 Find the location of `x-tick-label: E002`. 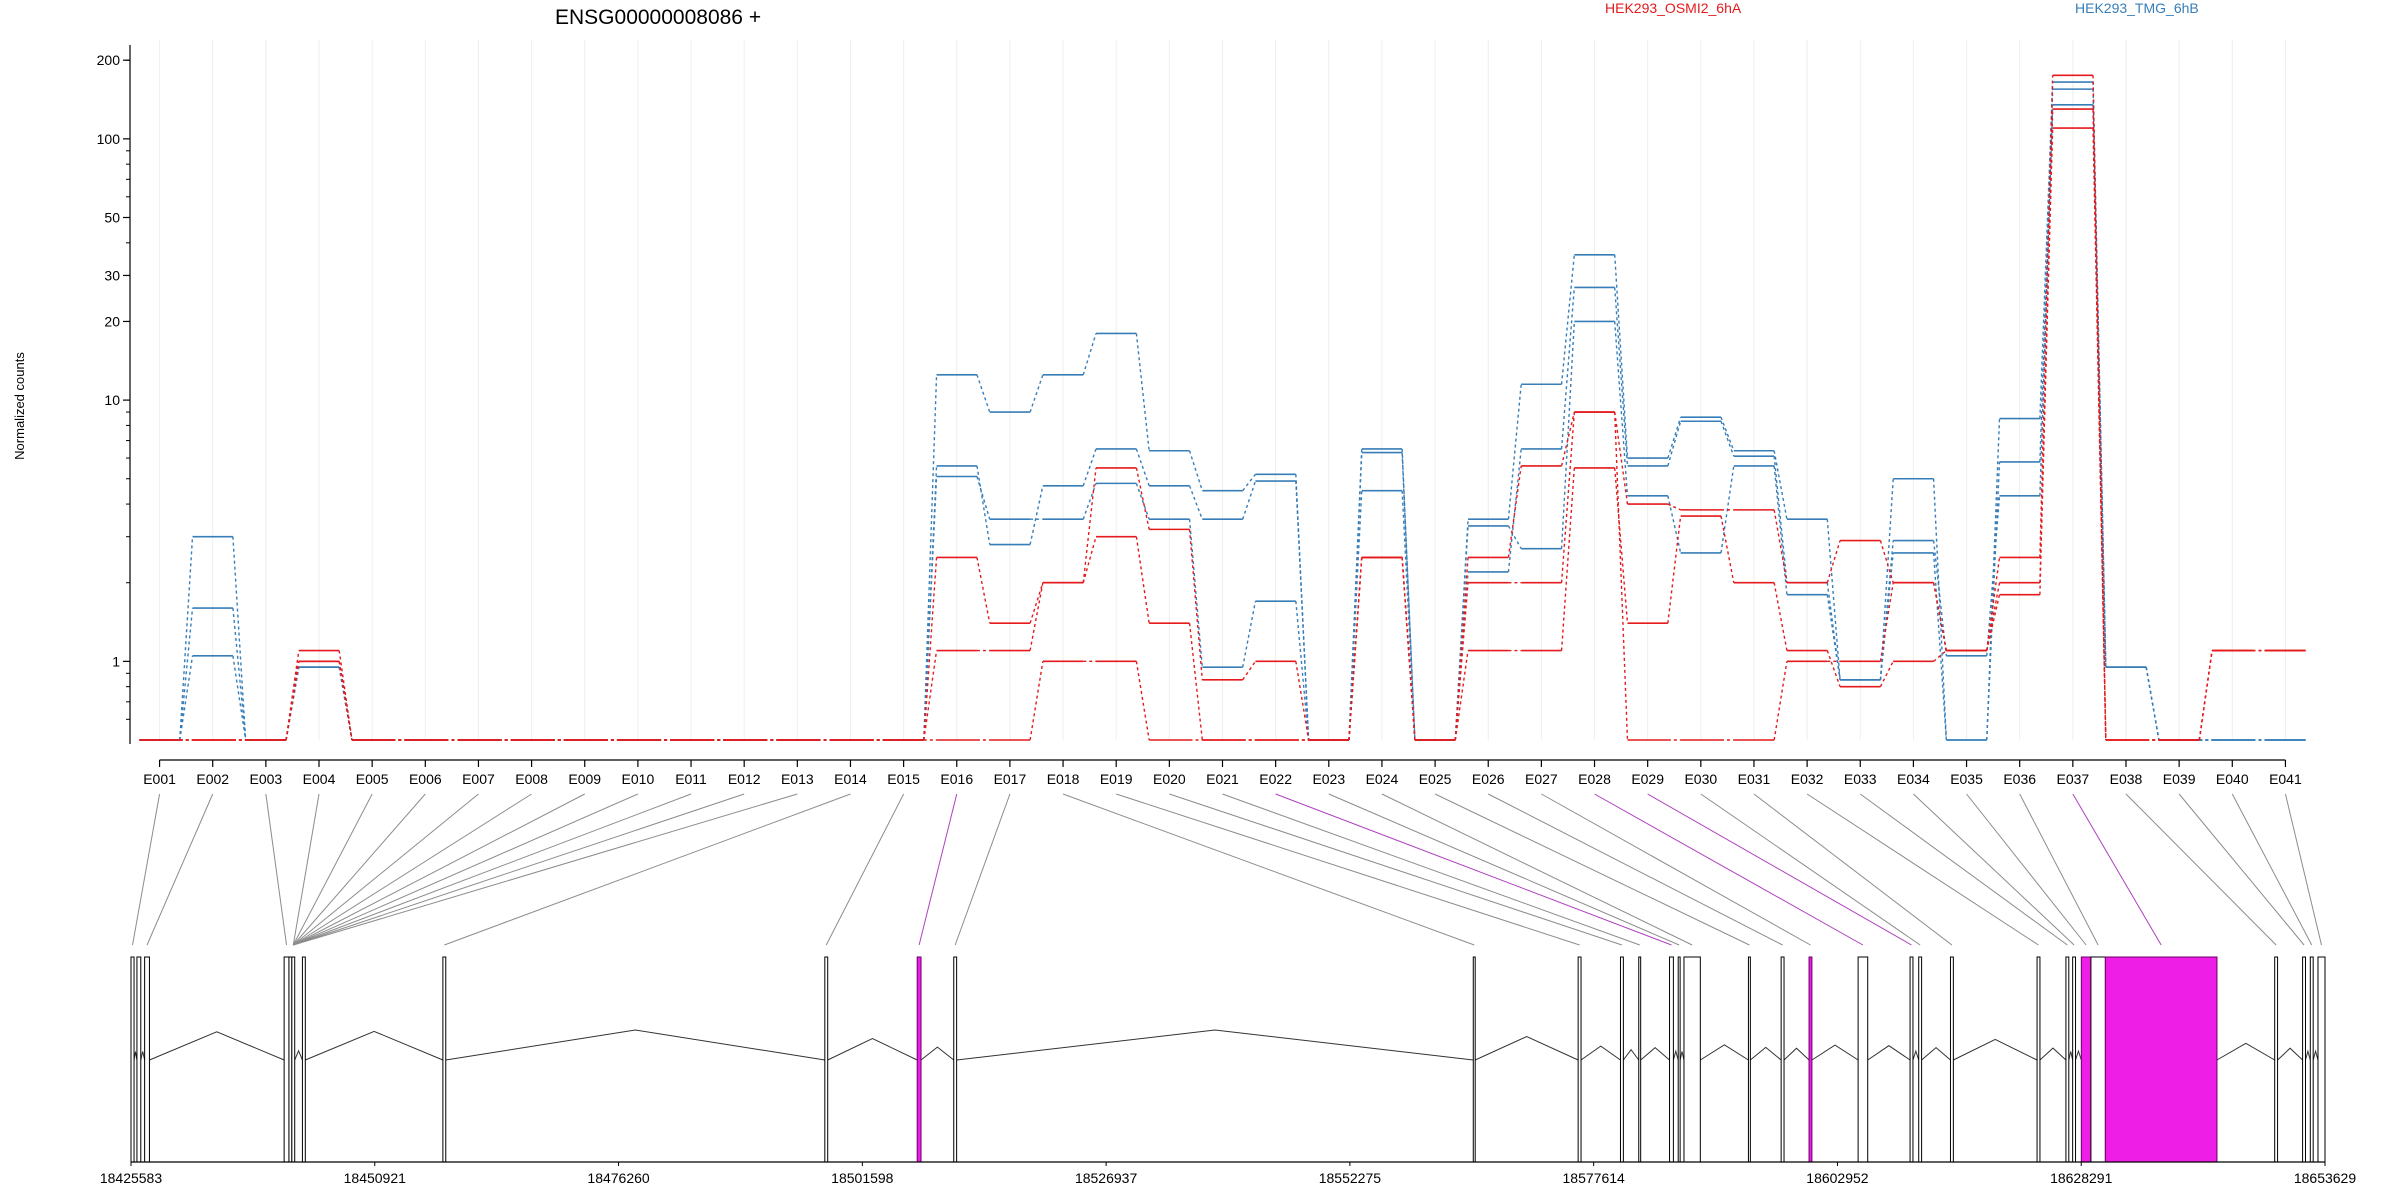

x-tick-label: E002 is located at coordinates (212, 779).